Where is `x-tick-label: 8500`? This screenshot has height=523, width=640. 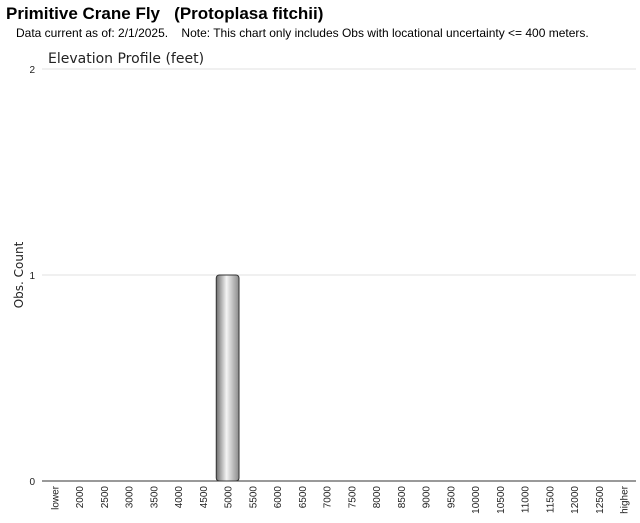
x-tick-label: 8500 is located at coordinates (402, 497).